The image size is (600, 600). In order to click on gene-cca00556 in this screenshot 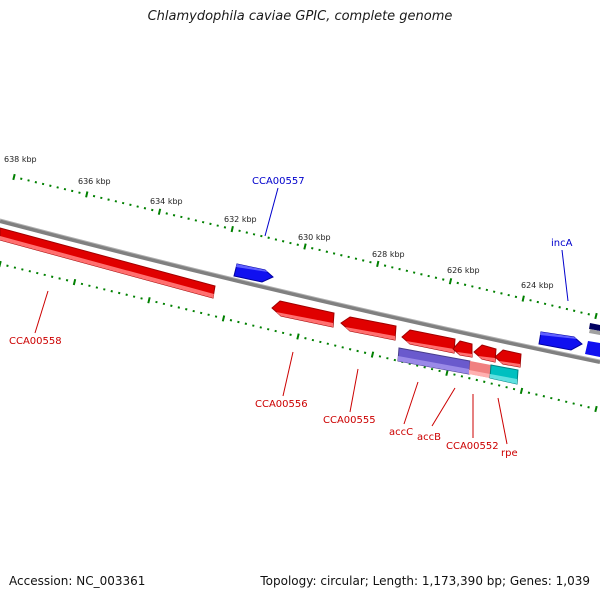, I will do `click(303, 314)`.